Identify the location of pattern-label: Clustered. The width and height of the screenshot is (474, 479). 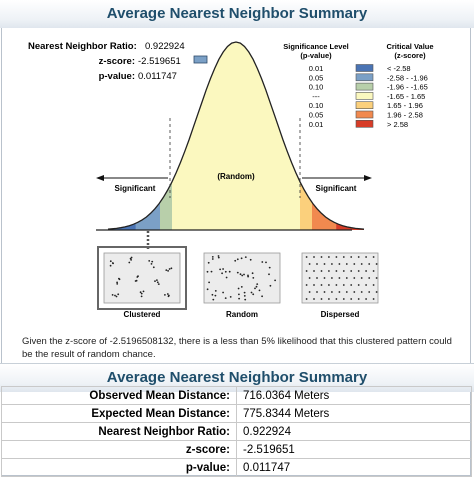
(142, 314).